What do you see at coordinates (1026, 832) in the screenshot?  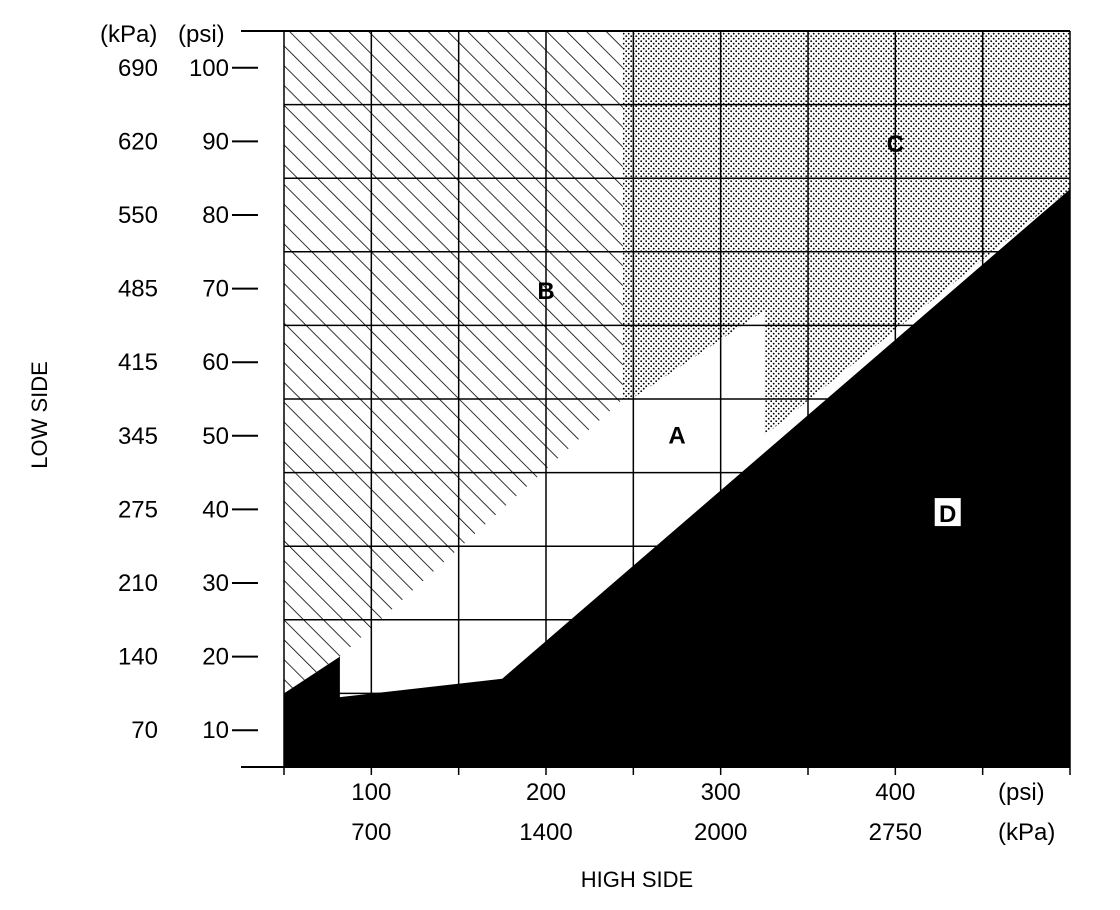 I see `x-unit-secondary: (kPa)` at bounding box center [1026, 832].